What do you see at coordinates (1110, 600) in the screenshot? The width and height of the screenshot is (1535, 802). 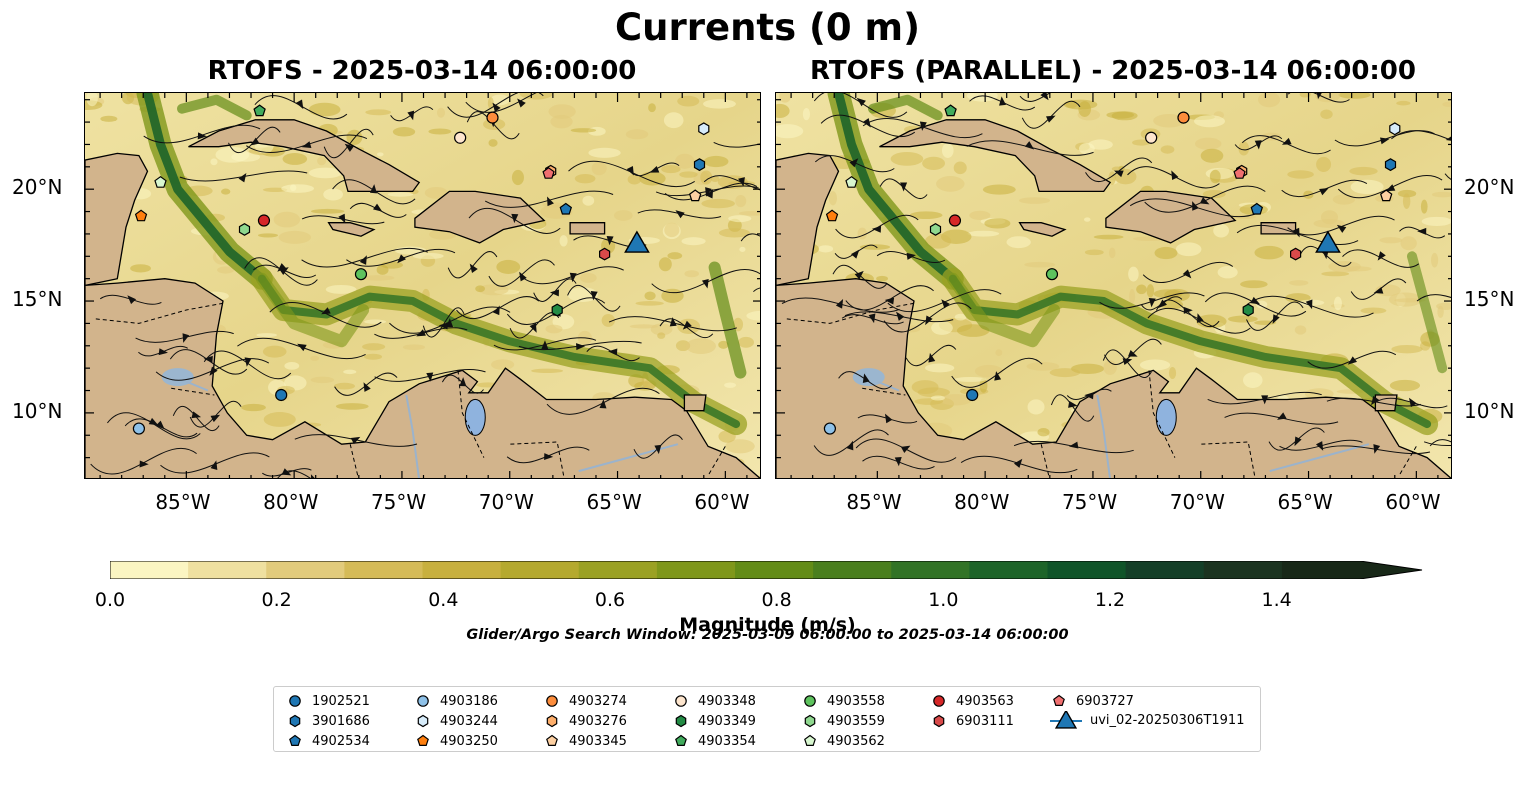 I see `colorbar-tick-label: 1.2` at bounding box center [1110, 600].